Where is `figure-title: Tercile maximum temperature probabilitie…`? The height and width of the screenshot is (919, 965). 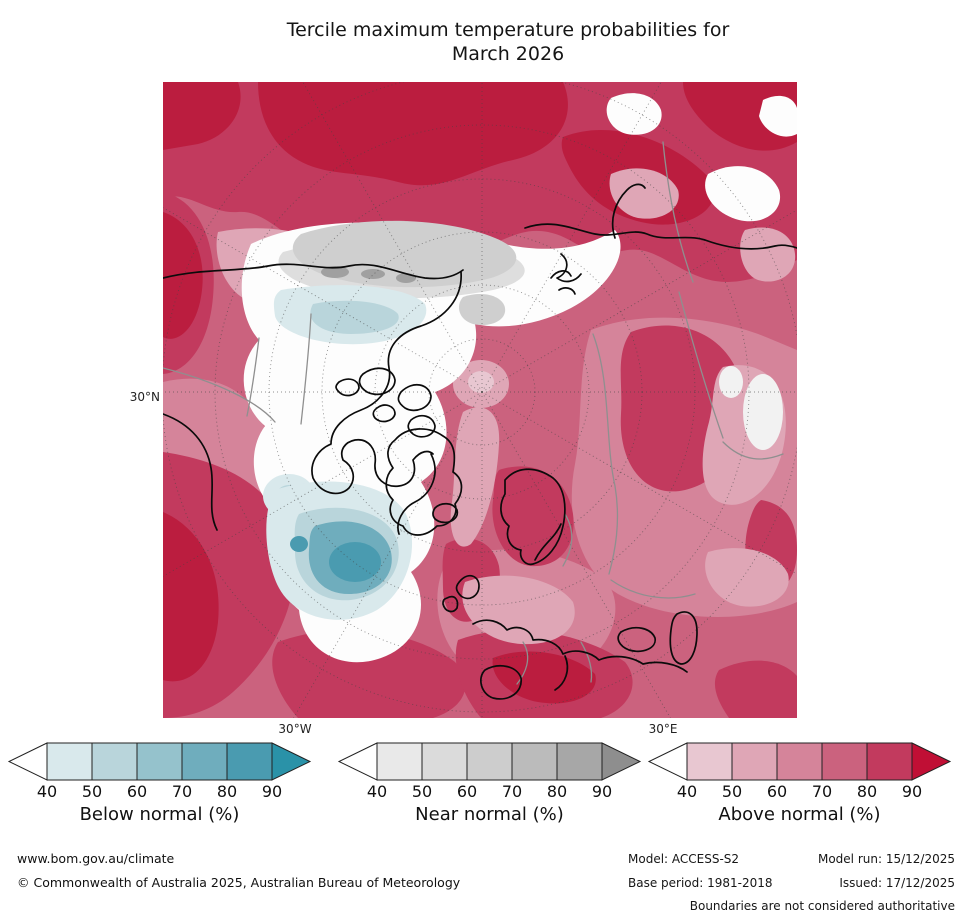 figure-title: Tercile maximum temperature probabilitie… is located at coordinates (508, 42).